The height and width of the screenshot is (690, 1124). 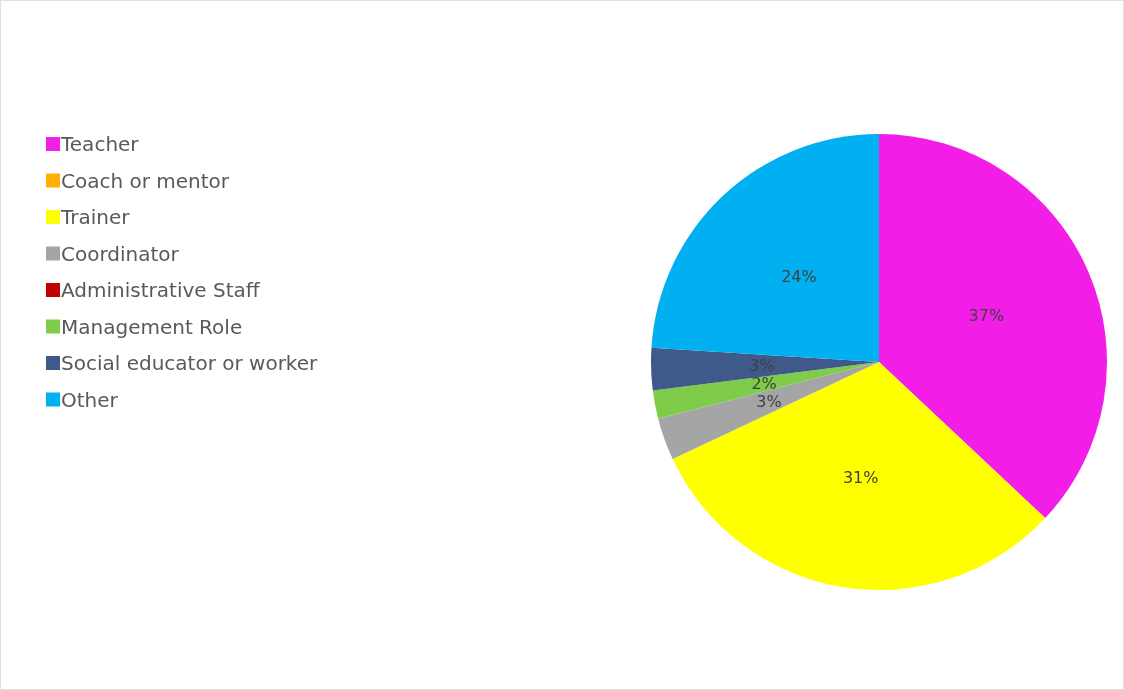 What do you see at coordinates (764, 384) in the screenshot?
I see `data-label: 2%` at bounding box center [764, 384].